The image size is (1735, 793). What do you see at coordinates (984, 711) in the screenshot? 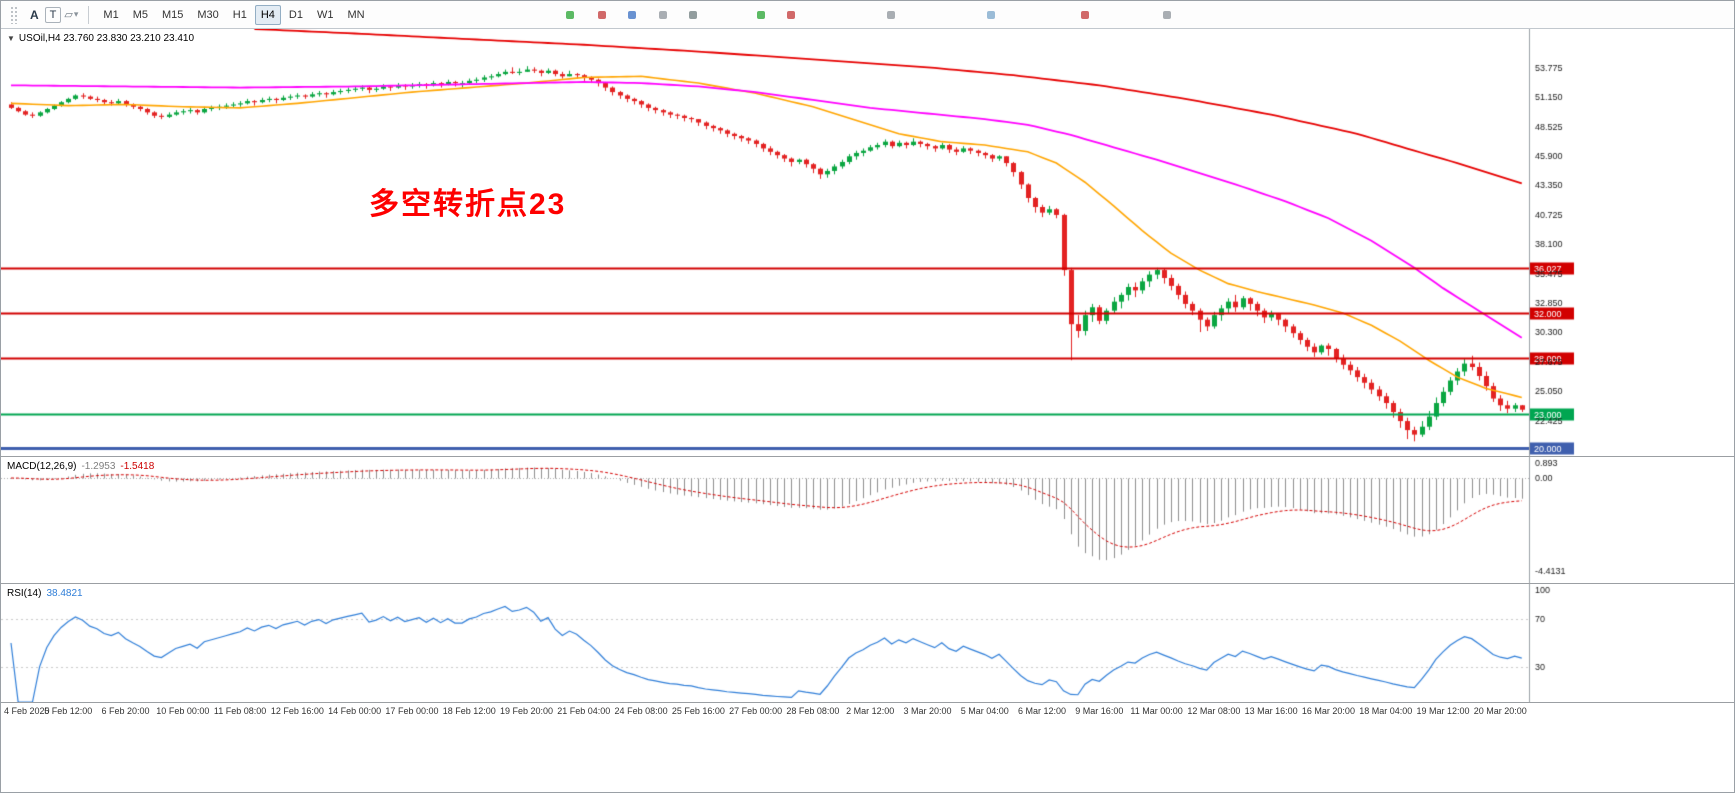
I see `time-axis-label: 5 Mar 04:00` at bounding box center [984, 711].